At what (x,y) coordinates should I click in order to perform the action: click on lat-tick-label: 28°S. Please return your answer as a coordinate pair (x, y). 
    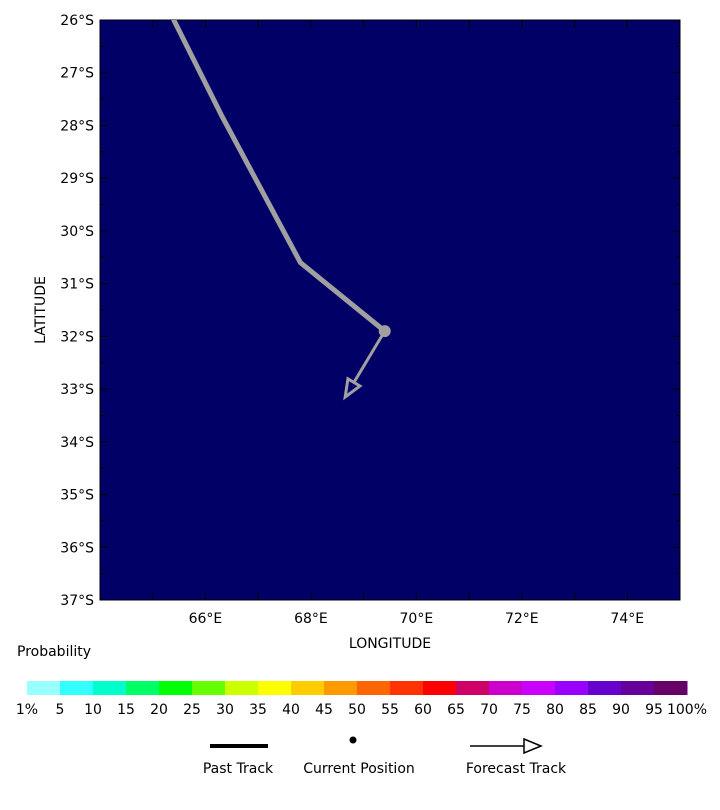
    Looking at the image, I should click on (77, 126).